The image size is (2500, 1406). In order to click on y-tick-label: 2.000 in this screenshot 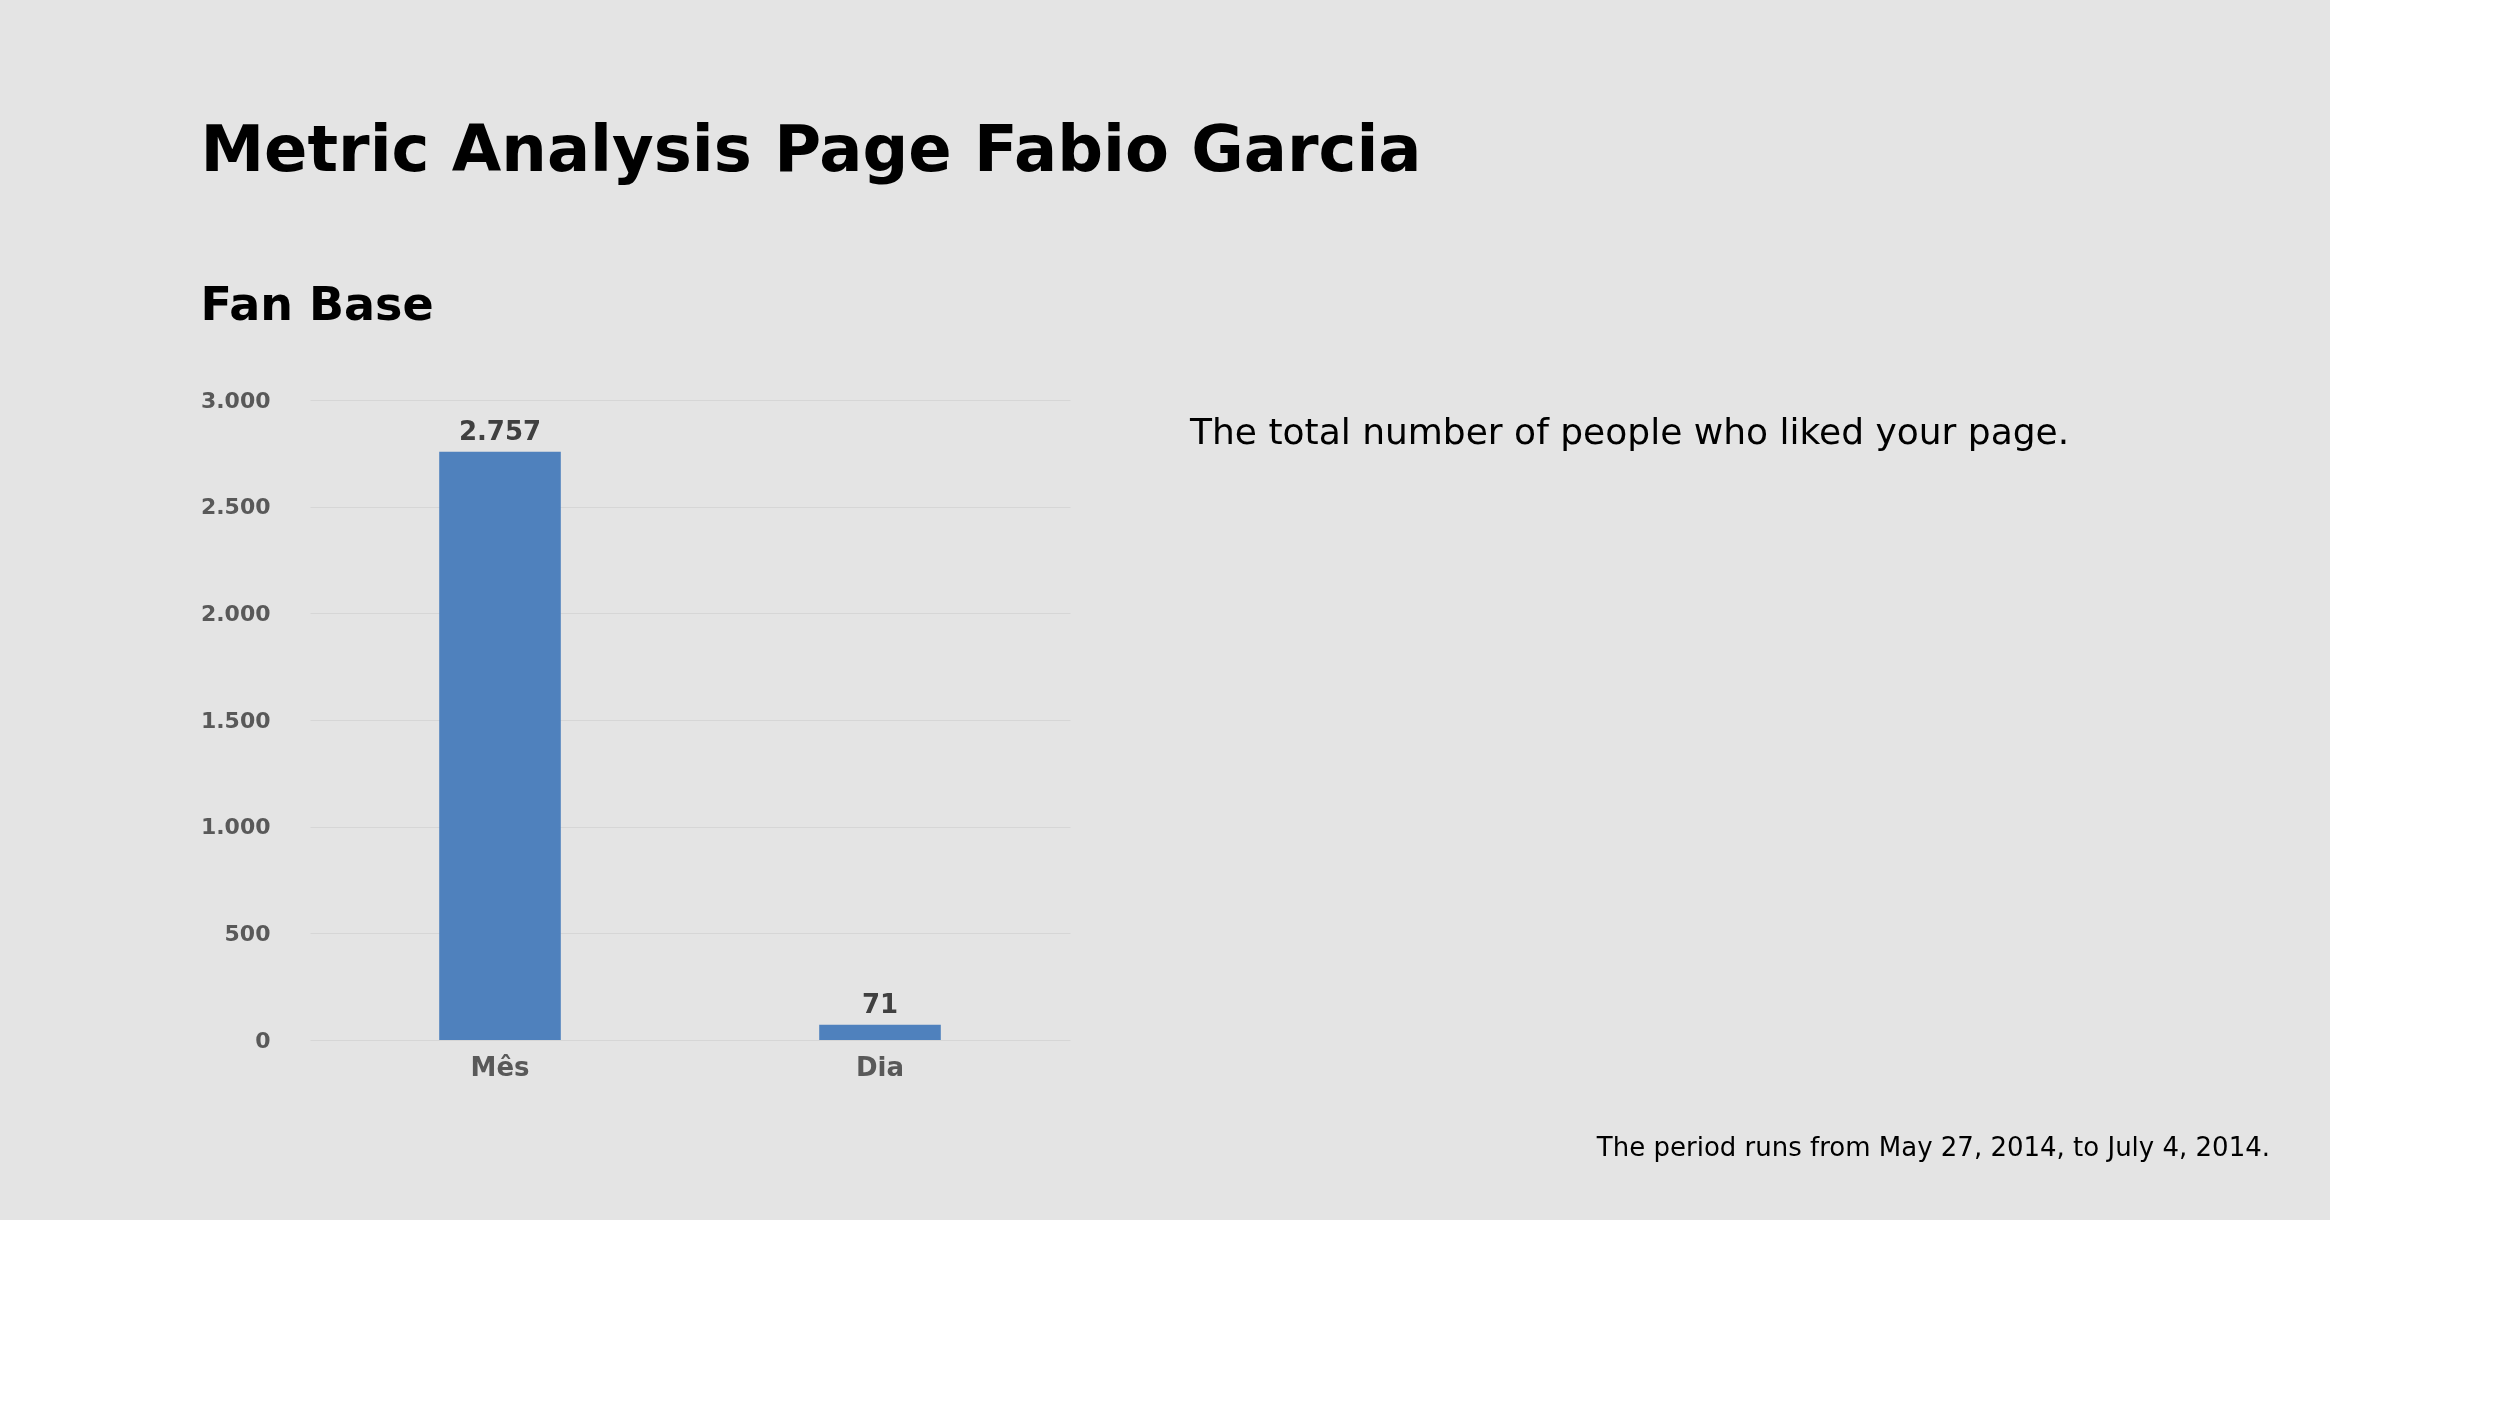, I will do `click(235, 613)`.